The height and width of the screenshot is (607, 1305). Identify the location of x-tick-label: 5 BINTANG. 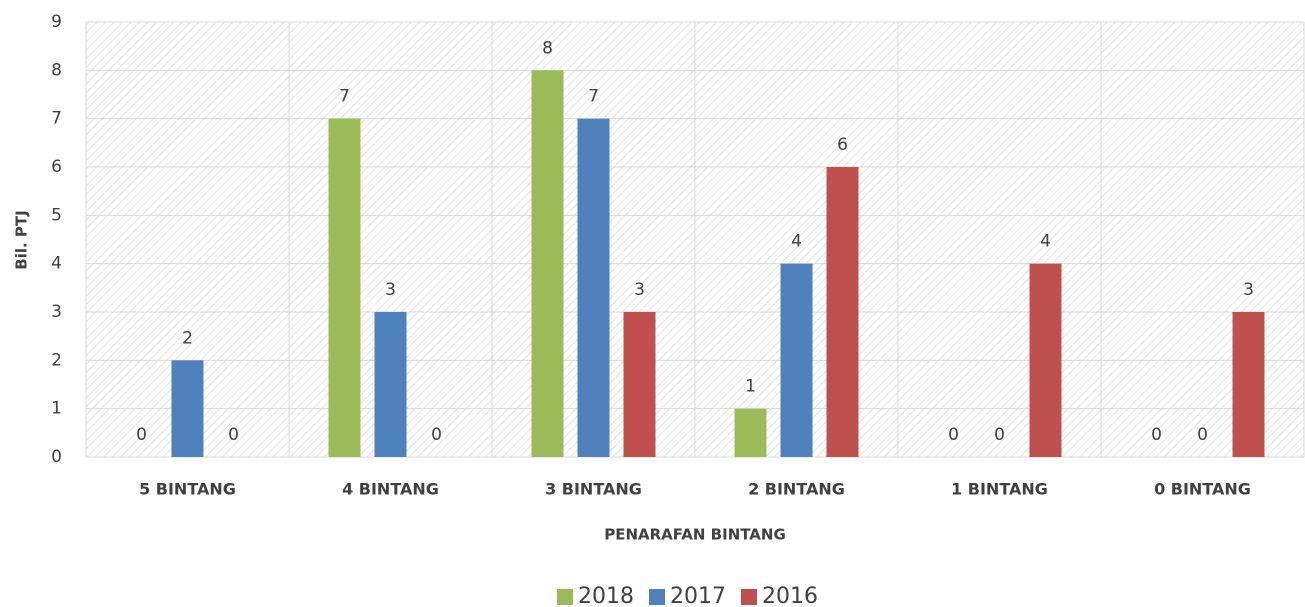
(187, 489).